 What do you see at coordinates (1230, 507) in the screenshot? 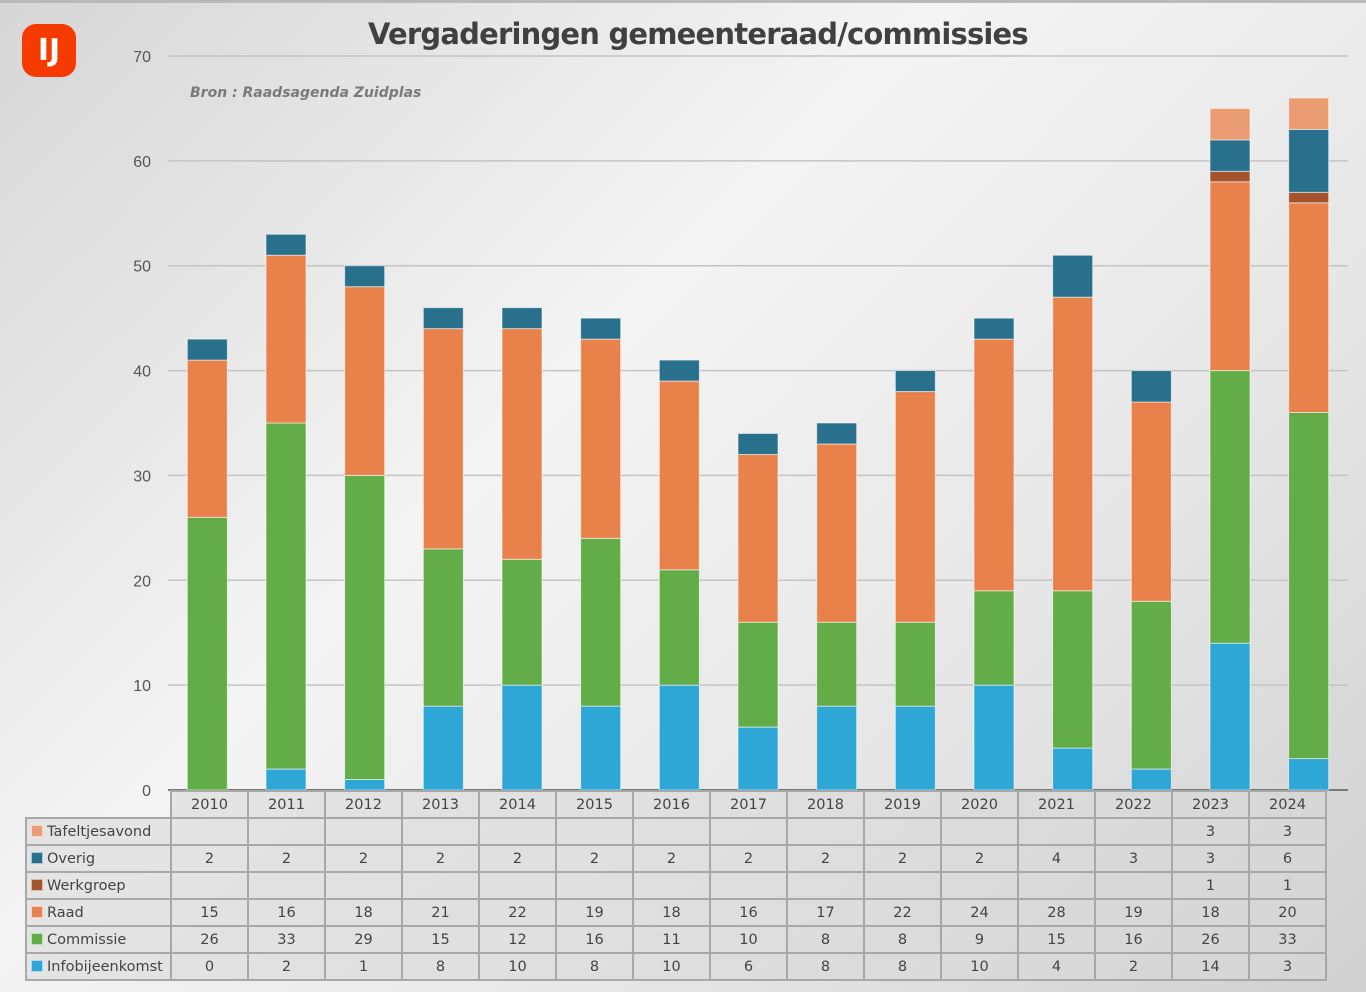
I see `bar-commissie-2023` at bounding box center [1230, 507].